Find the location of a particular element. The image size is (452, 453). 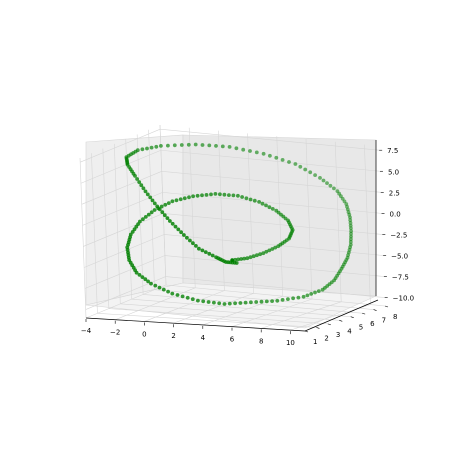

z-tick-label: −5.0 is located at coordinates (399, 256).